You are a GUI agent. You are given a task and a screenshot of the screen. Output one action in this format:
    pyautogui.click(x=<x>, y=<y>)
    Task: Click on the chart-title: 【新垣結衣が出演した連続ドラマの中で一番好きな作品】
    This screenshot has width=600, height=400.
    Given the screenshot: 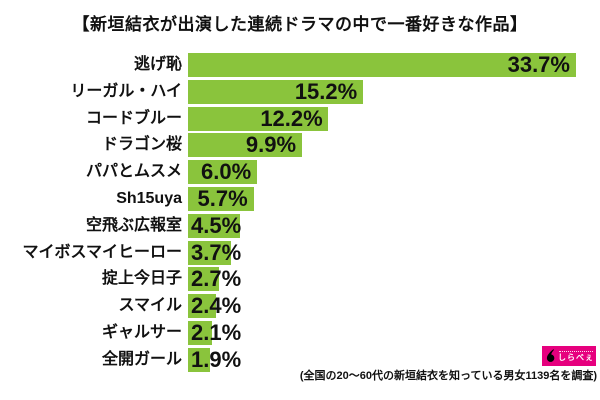 What is the action you would take?
    pyautogui.click(x=300, y=24)
    